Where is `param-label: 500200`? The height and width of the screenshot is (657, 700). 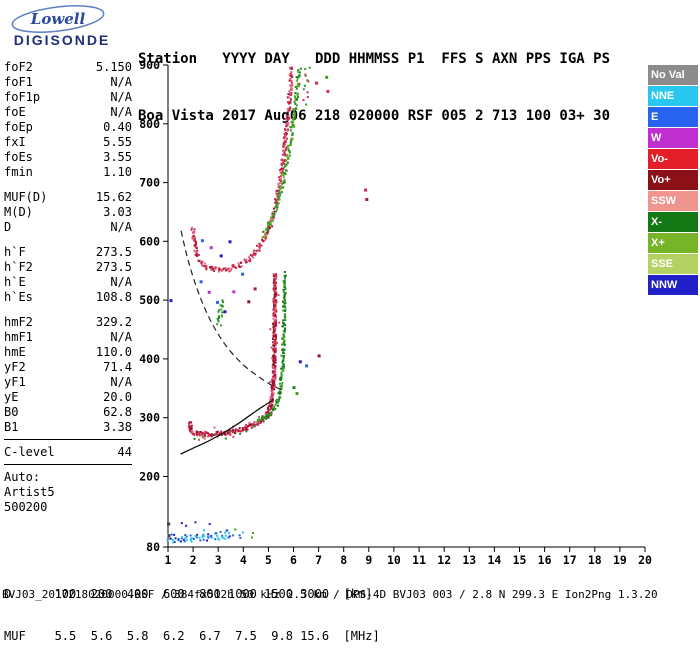
param-label: 500200 is located at coordinates (26, 507).